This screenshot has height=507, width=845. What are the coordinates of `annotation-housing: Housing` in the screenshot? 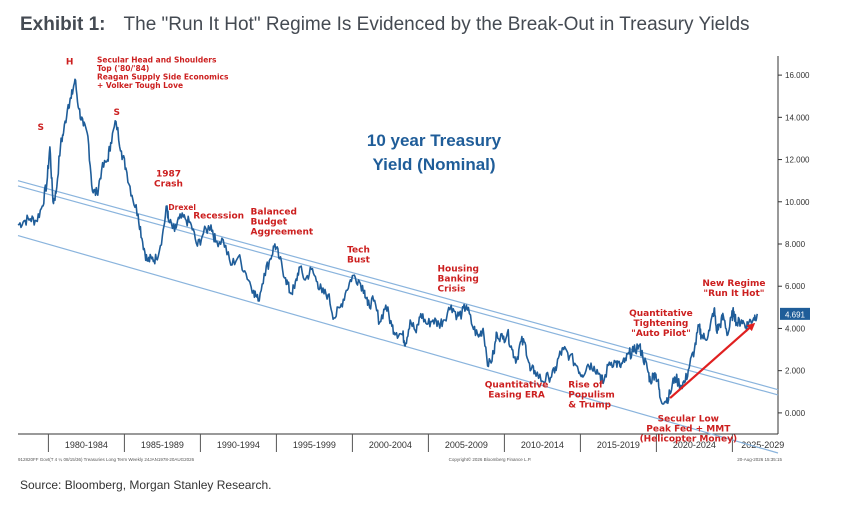 It's located at (458, 269).